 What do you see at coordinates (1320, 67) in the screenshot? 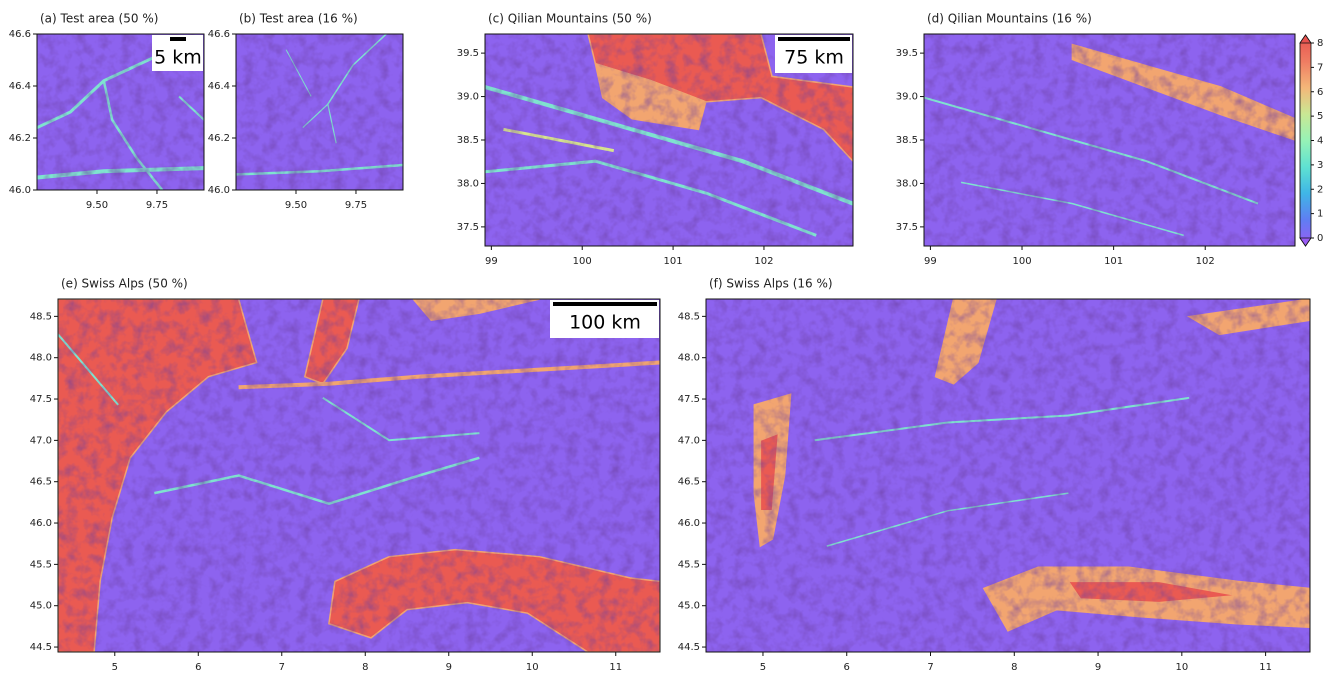
I see `colorbar-tick-label: 7` at bounding box center [1320, 67].